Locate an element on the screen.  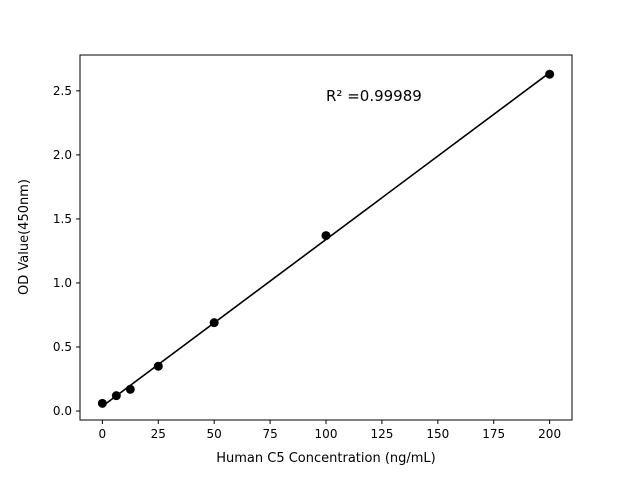
y-tick-label: 2.0 is located at coordinates (62, 155).